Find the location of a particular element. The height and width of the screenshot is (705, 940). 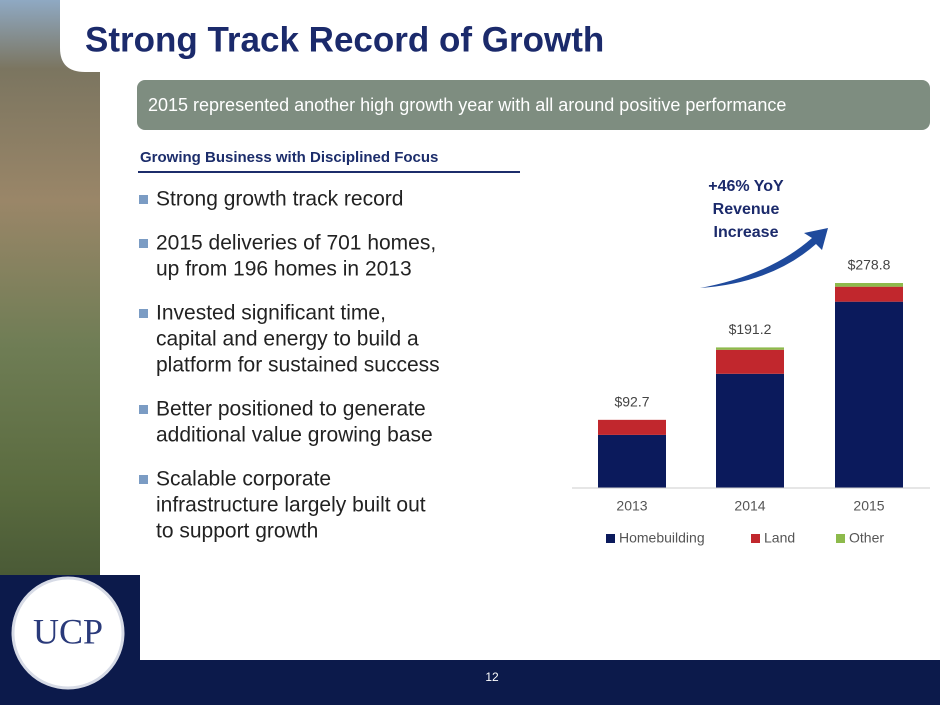

x-tick-label: 2013 is located at coordinates (631, 506).